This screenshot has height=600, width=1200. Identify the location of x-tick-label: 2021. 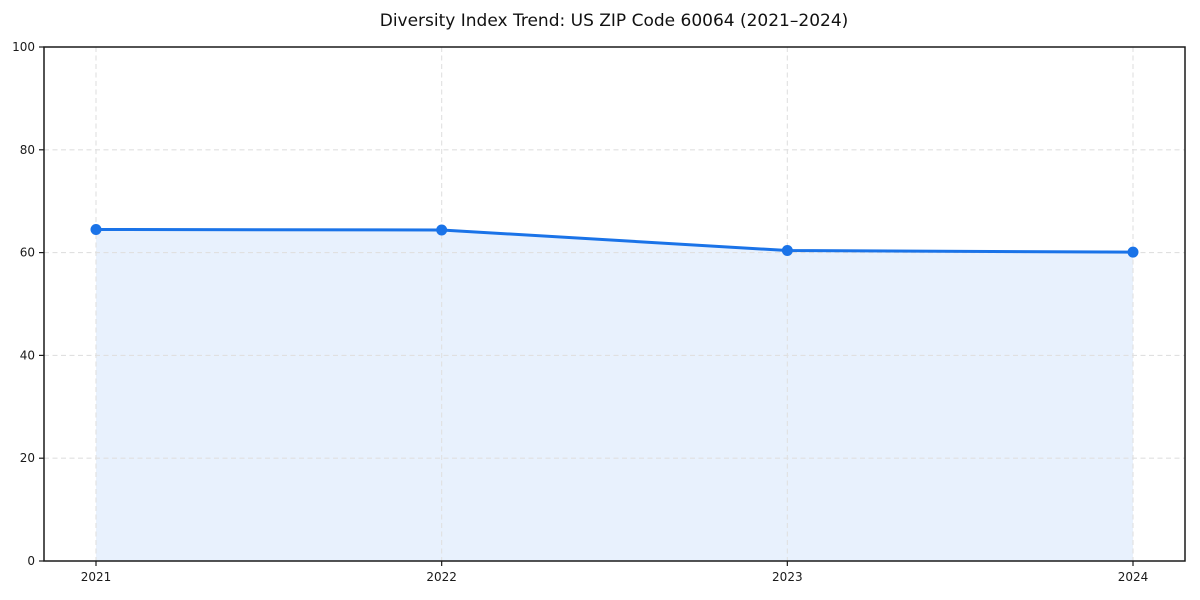
(96, 577).